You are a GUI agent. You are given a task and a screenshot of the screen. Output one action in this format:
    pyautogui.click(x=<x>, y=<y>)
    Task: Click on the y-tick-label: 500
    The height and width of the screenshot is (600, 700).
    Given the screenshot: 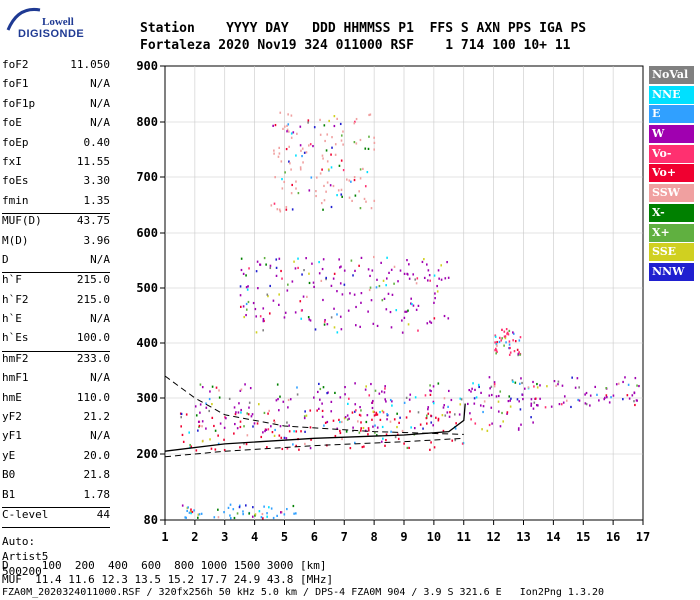 What is the action you would take?
    pyautogui.click(x=147, y=288)
    